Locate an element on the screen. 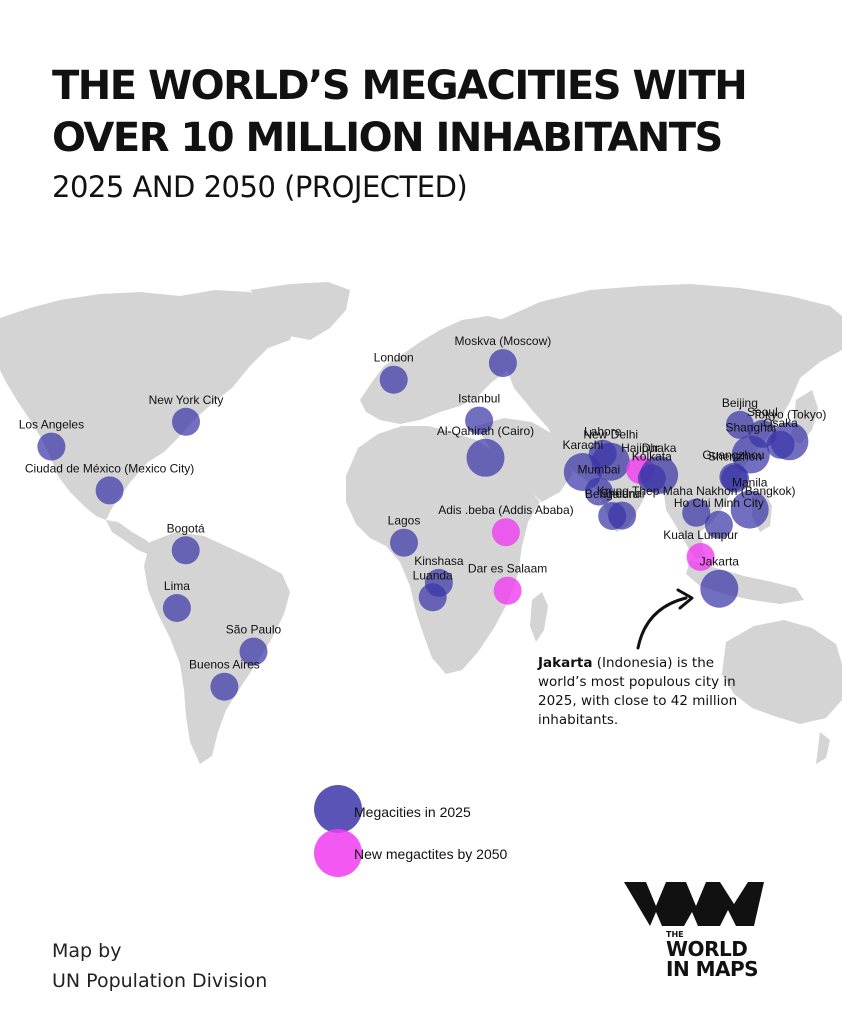 This screenshot has width=842, height=1024. map-credit: Map by UN Population Division is located at coordinates (159, 966).